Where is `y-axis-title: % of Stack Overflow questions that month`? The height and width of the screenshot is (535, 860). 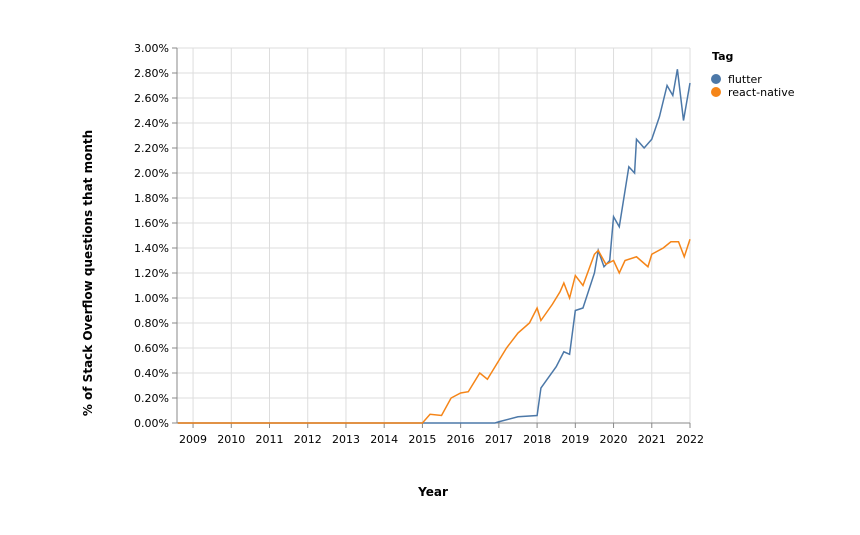
y-axis-title: % of Stack Overflow questions that month is located at coordinates (88, 273).